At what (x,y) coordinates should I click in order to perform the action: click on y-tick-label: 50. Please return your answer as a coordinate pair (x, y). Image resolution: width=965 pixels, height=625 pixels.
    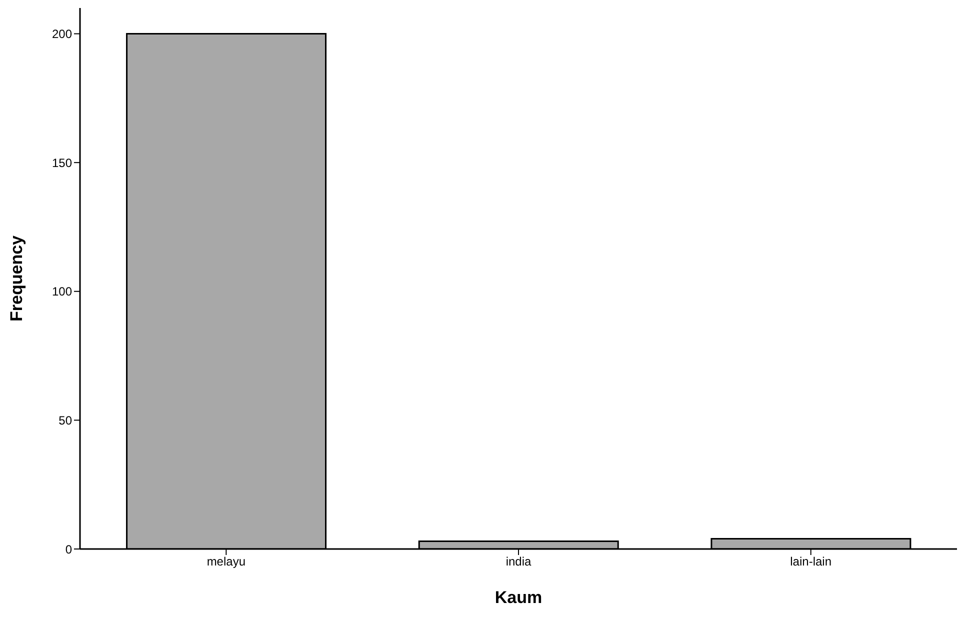
    Looking at the image, I should click on (65, 420).